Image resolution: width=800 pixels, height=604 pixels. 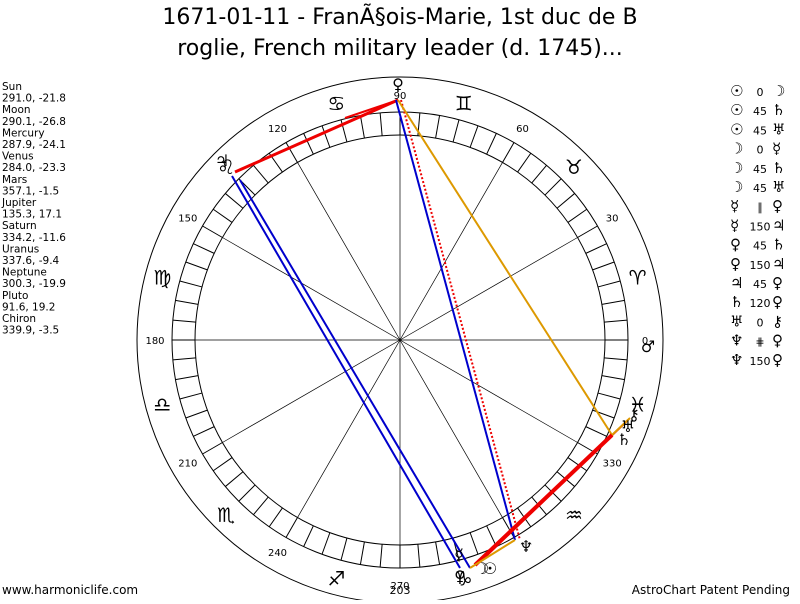 What do you see at coordinates (31, 261) in the screenshot?
I see `planet-coords: 337.6, -9.4` at bounding box center [31, 261].